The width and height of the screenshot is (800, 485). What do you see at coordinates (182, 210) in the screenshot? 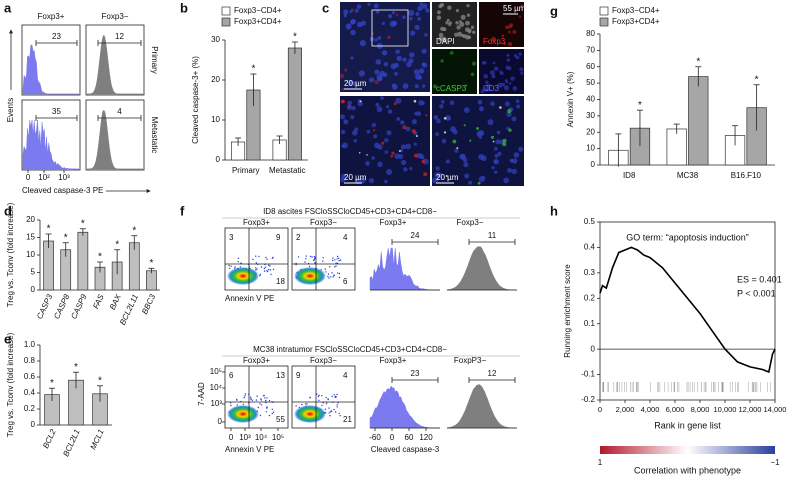
I see `panel-label: f` at bounding box center [182, 210].